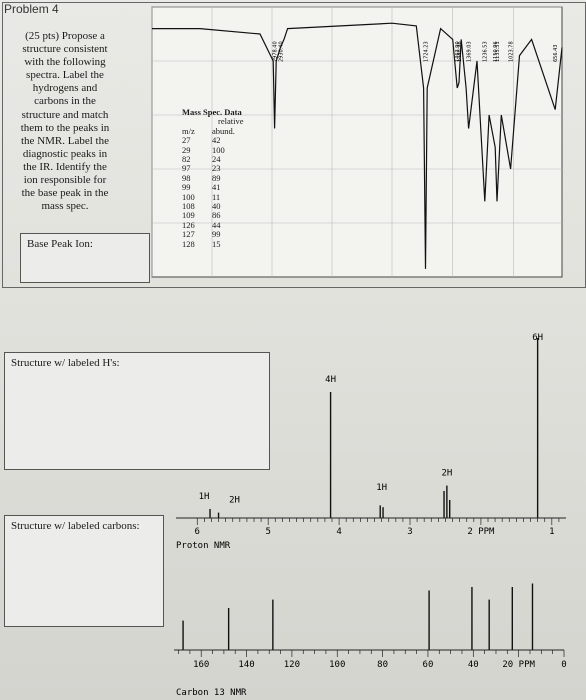 Image resolution: width=586 pixels, height=700 pixels. Describe the element at coordinates (65, 153) in the screenshot. I see `prompt-line: diagnostic peaks in` at that location.